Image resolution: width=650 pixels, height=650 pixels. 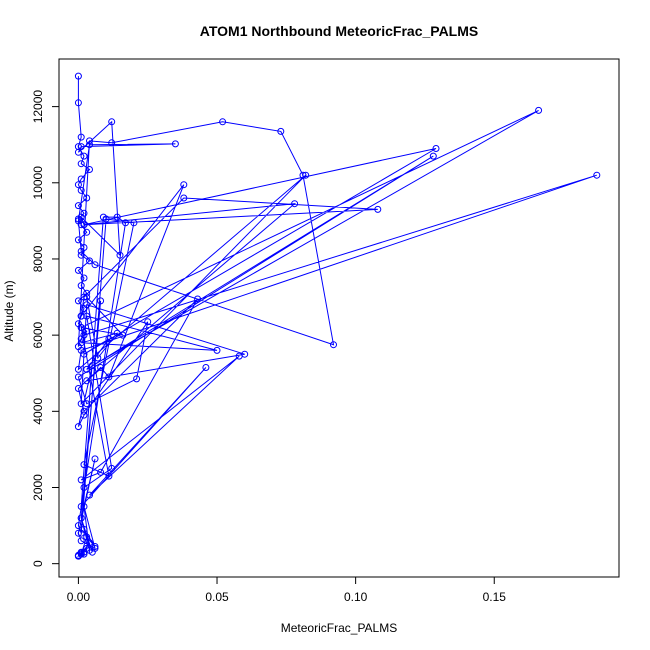 I want to click on x-axis: 0.00 0.05 0.10 0.15, so click(x=287, y=590).